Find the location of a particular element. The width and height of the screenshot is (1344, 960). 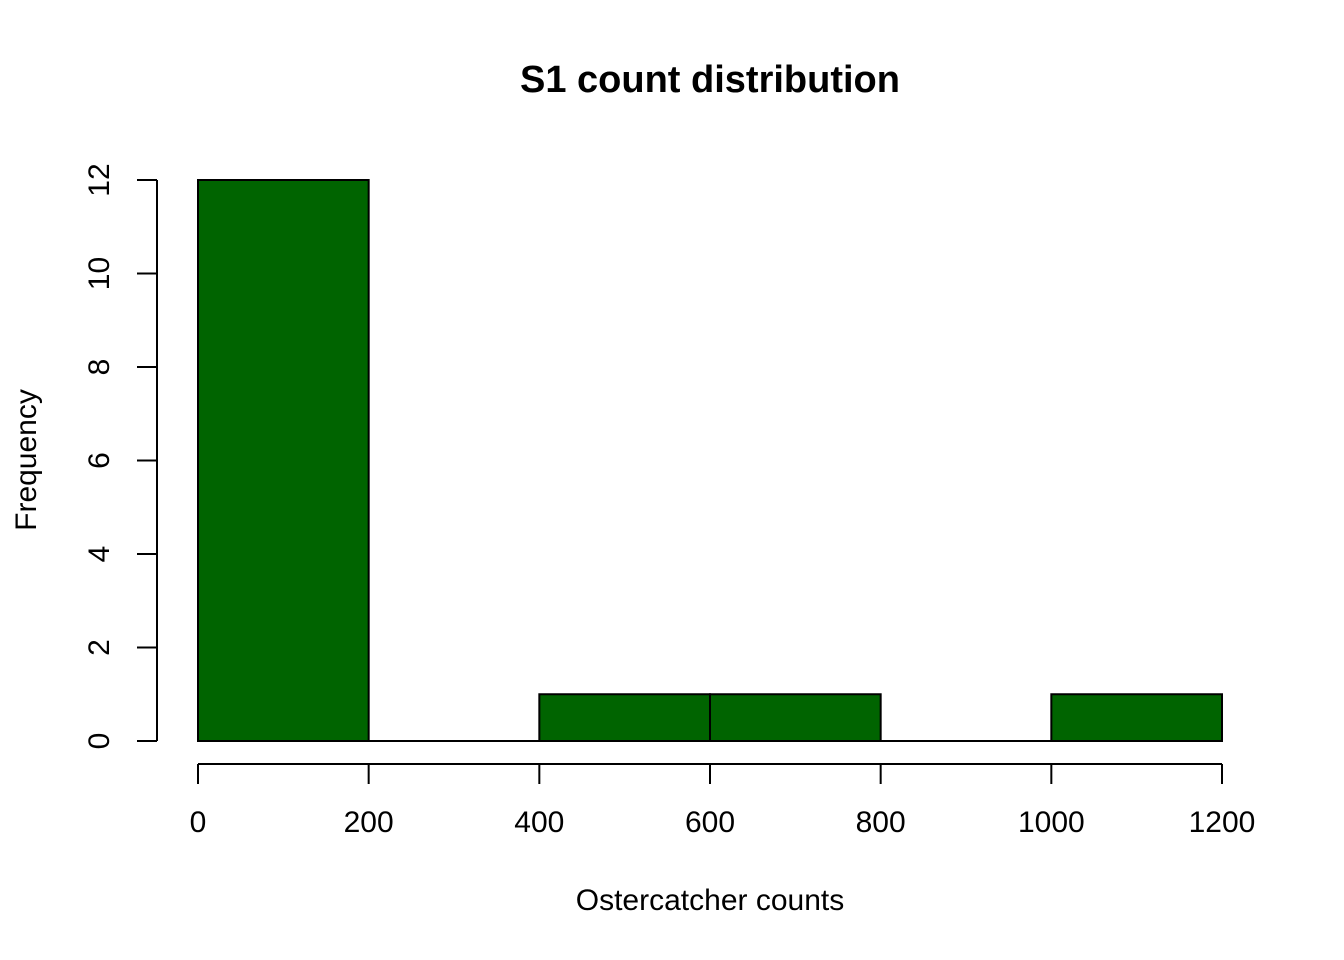

x-tick-label: 400 is located at coordinates (539, 822).